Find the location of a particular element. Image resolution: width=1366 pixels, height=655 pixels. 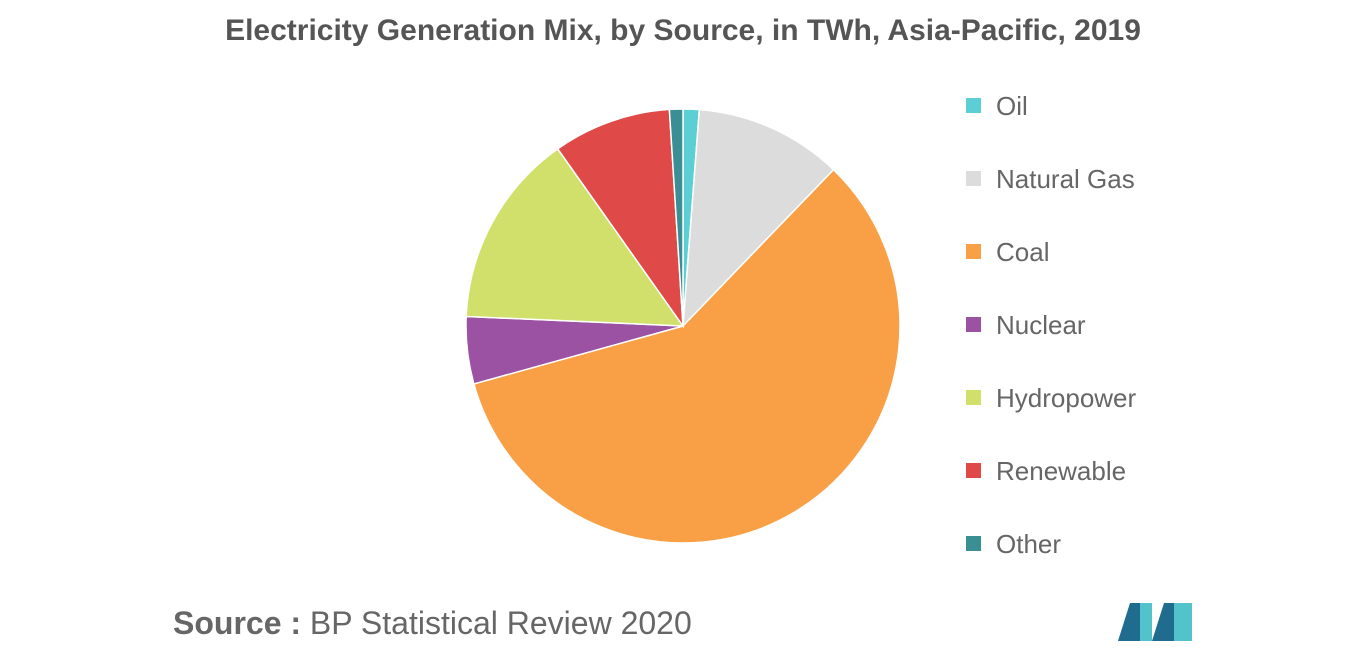

legend-item: Nuclear is located at coordinates (1051, 343).